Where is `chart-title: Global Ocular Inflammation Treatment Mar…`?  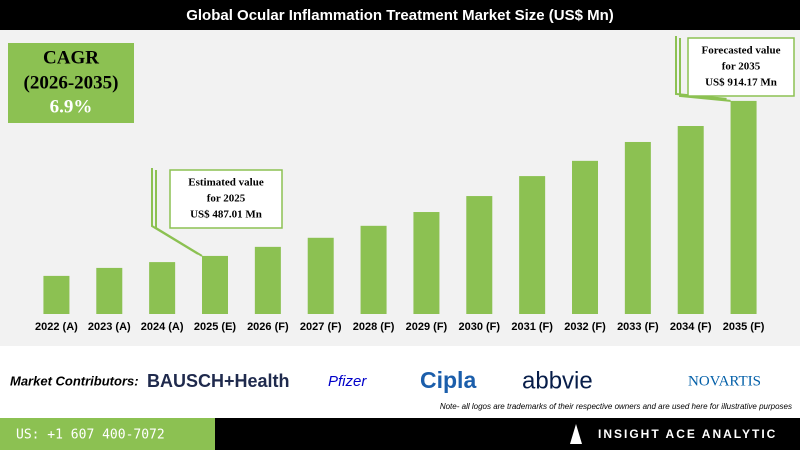
chart-title: Global Ocular Inflammation Treatment Mar… is located at coordinates (400, 15).